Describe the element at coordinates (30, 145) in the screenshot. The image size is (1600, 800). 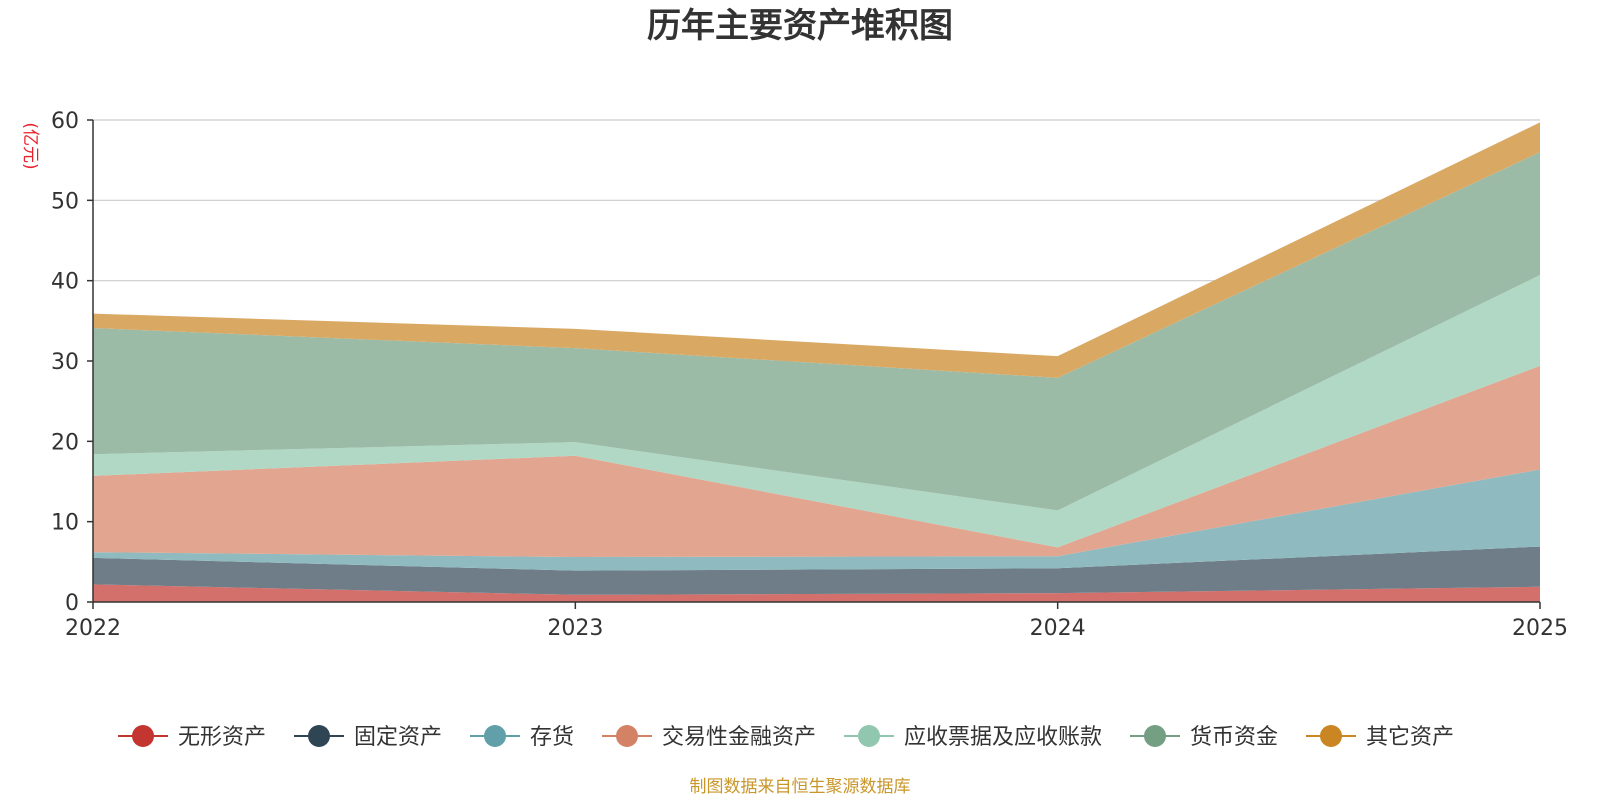
I see `y-axis-unit-label: (亿元)` at that location.